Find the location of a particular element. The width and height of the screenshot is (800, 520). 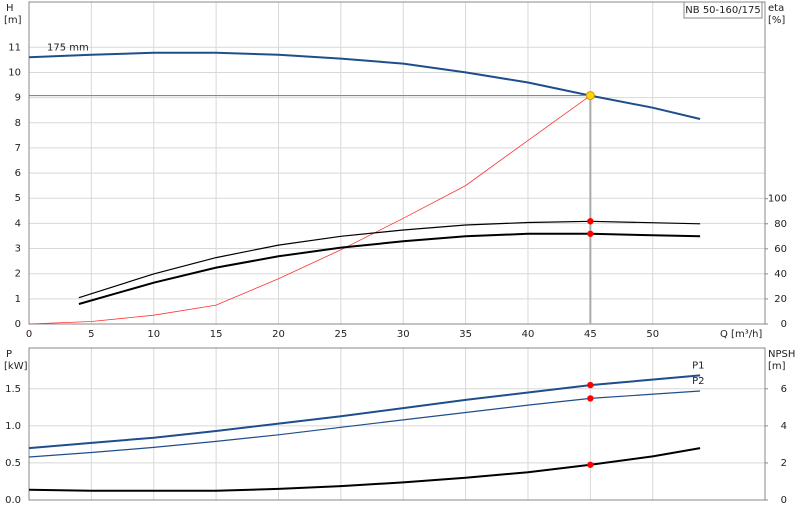

x-tick-label: 45 is located at coordinates (590, 334).